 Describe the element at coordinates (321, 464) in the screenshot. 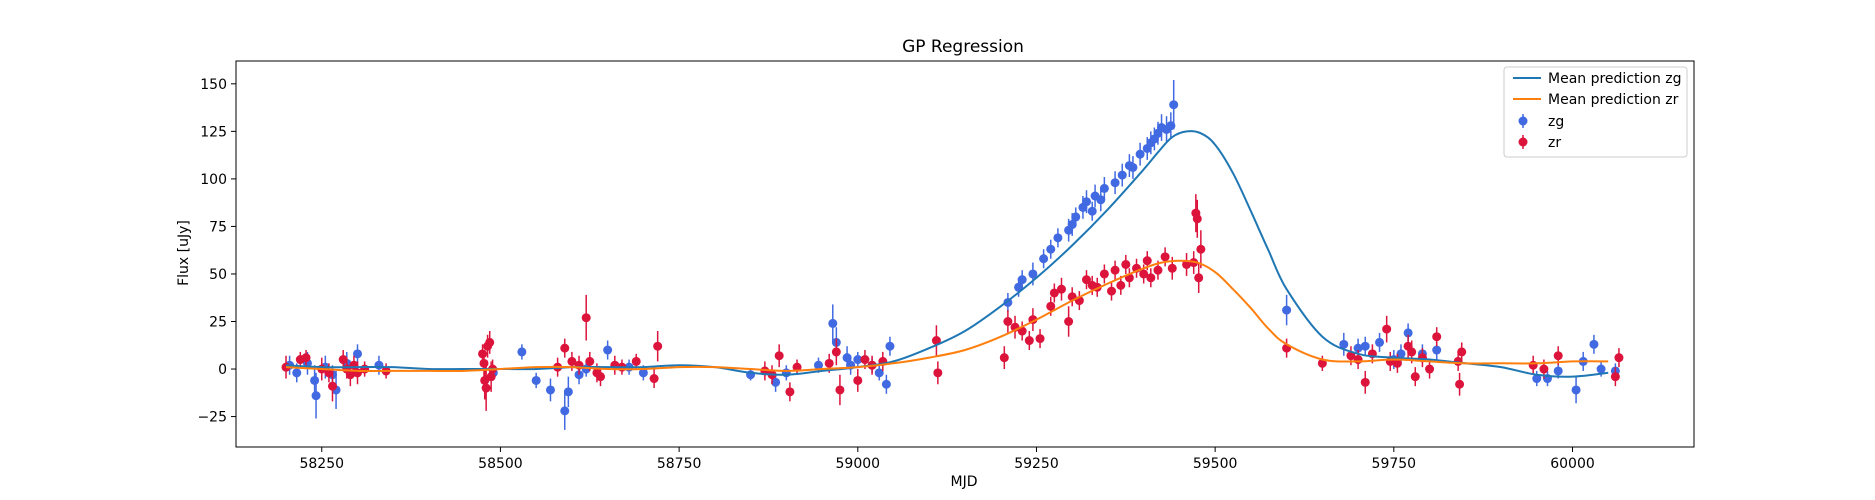

I see `x-tick-label-0: 58250` at that location.